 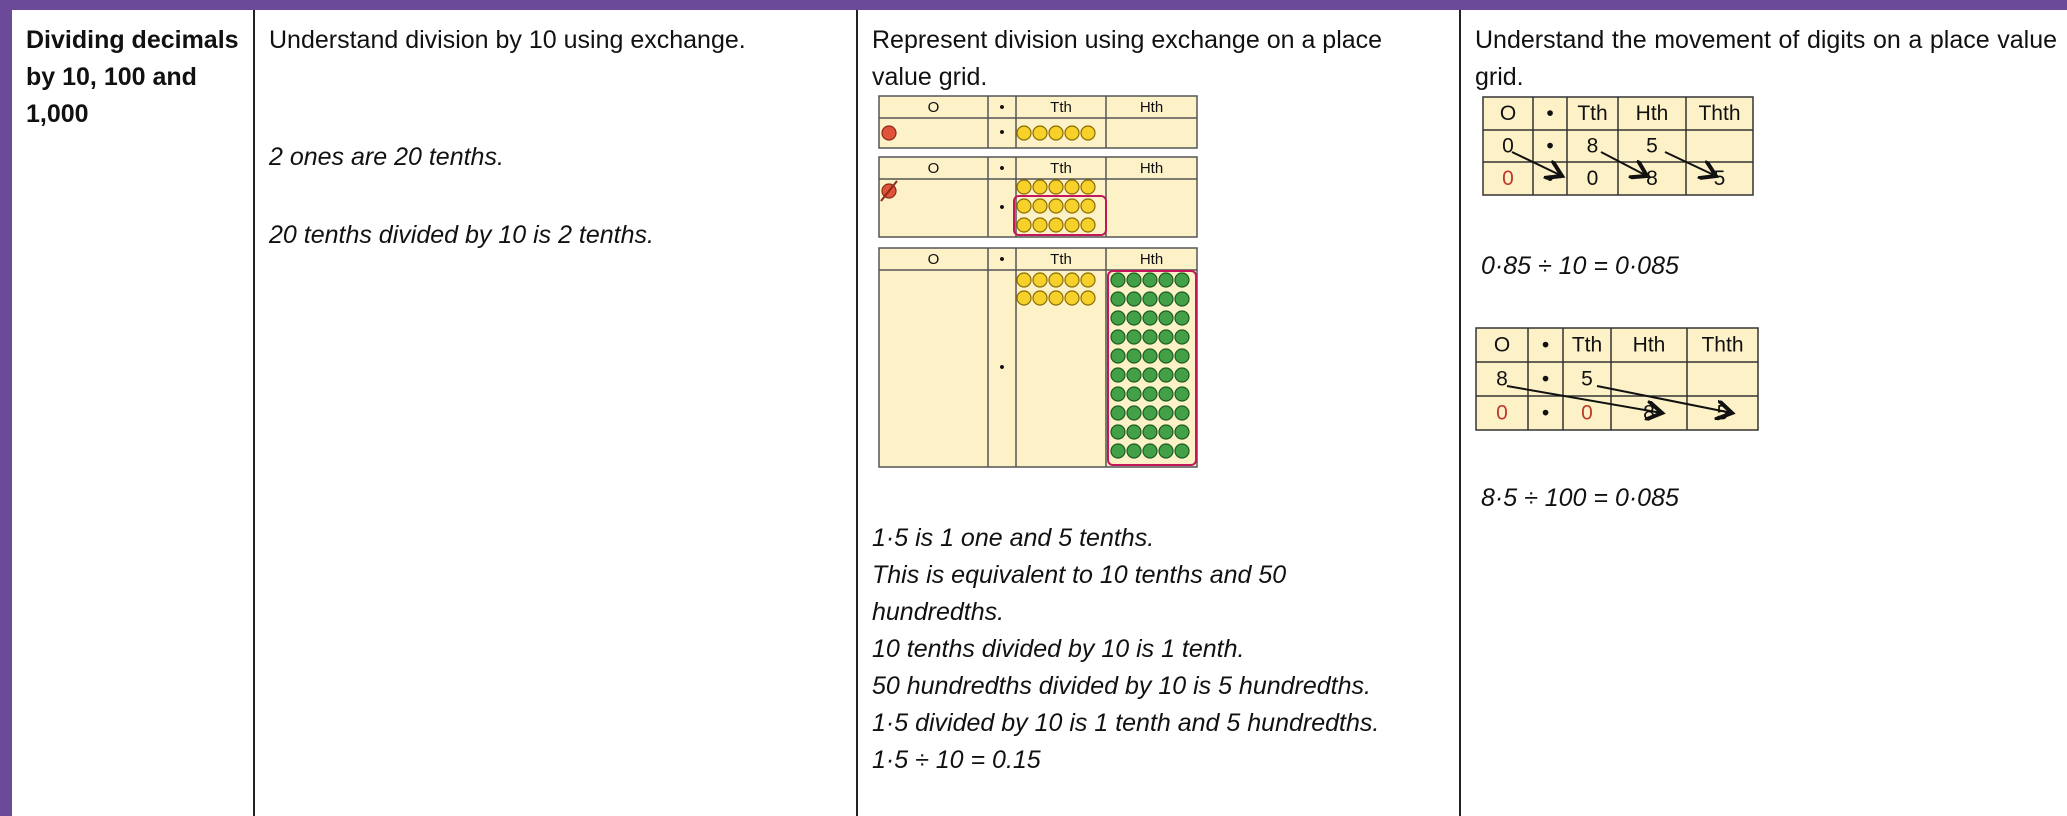 I want to click on text-line: 1·5 ÷ 10 = 0.15, so click(x=956, y=760).